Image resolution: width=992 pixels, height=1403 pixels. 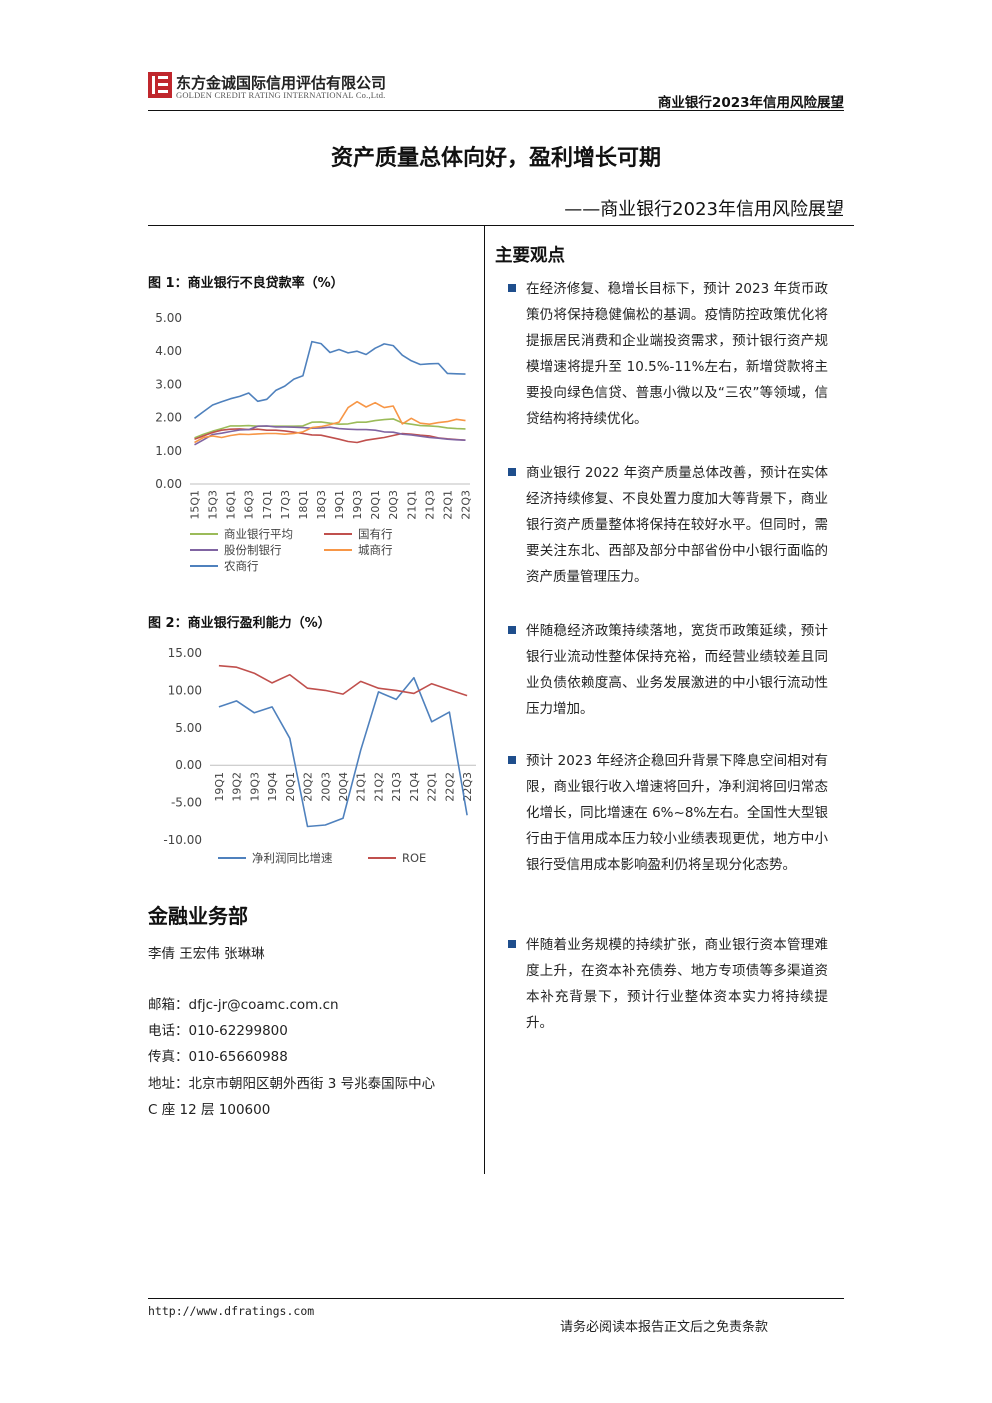 What do you see at coordinates (375, 534) in the screenshot?
I see `legend-label: 国有行` at bounding box center [375, 534].